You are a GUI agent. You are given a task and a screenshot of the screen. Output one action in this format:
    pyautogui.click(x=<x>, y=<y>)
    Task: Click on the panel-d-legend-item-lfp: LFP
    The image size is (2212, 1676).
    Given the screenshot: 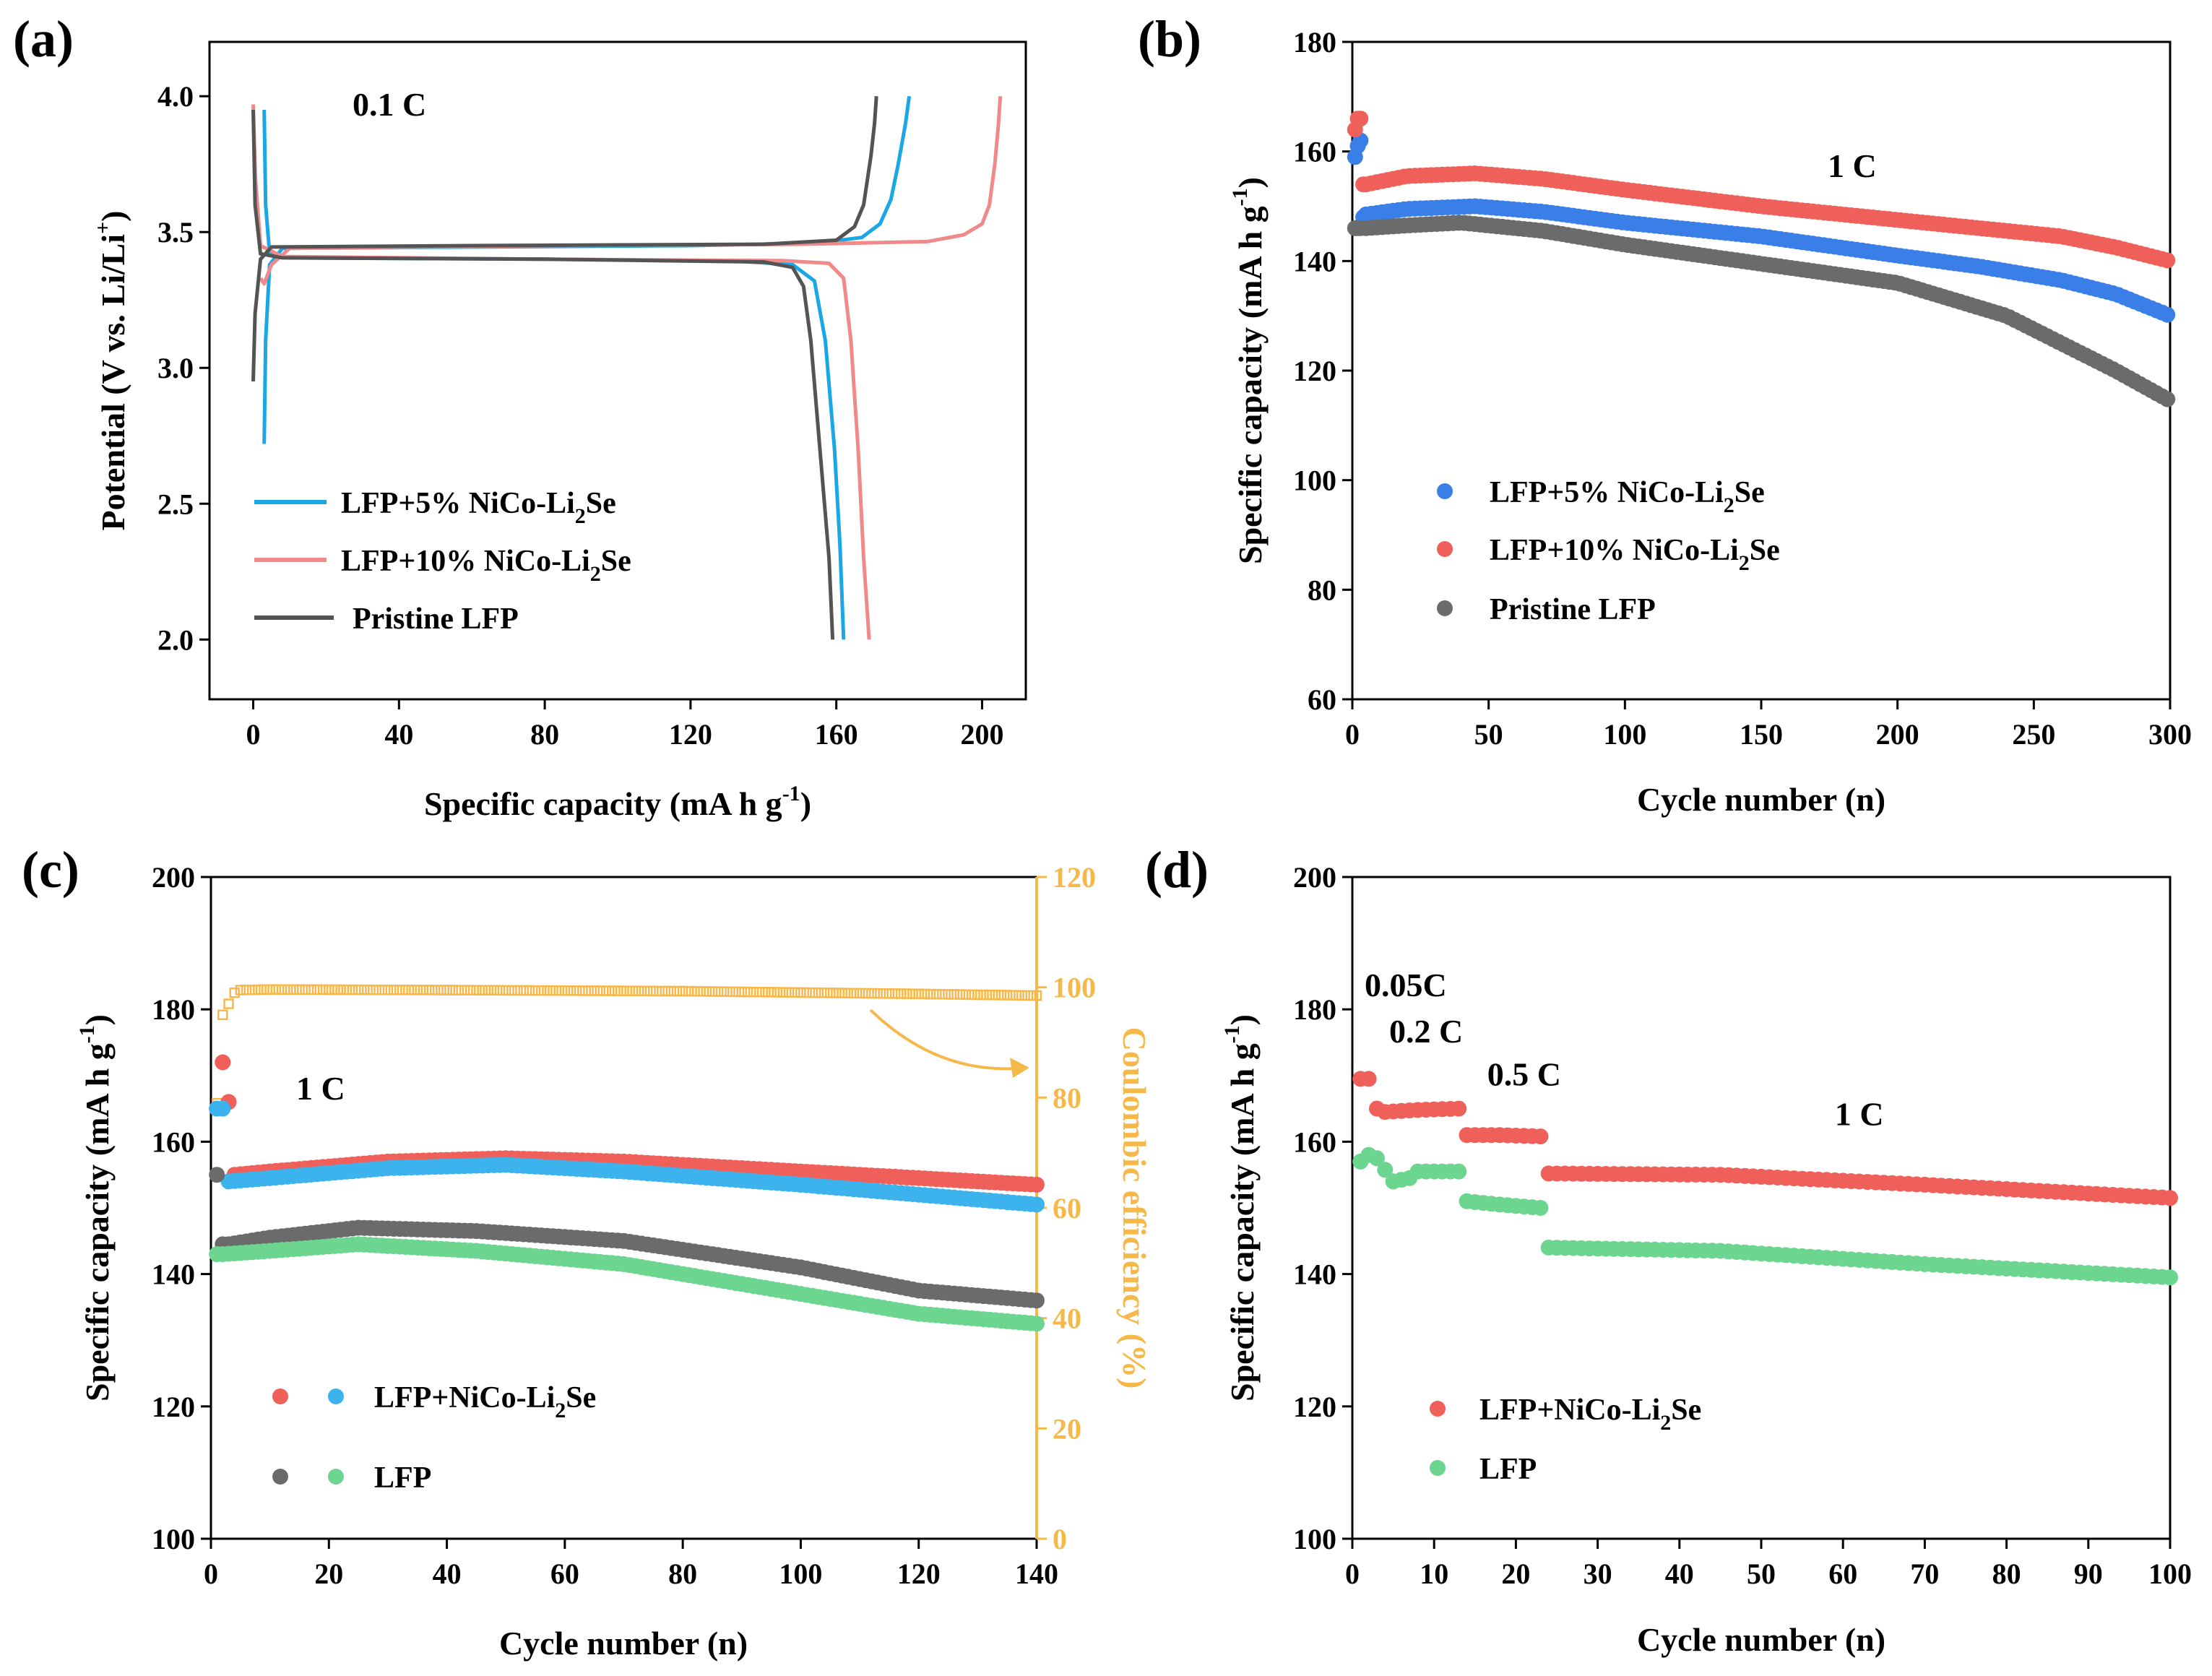 What is the action you would take?
    pyautogui.click(x=1483, y=1469)
    